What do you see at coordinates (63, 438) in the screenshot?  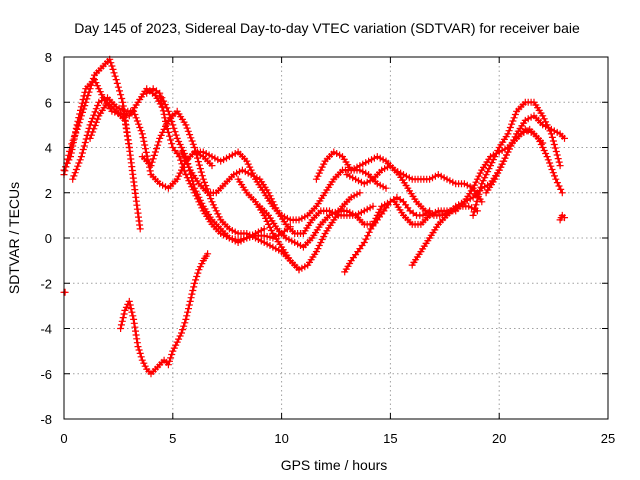 I see `x-tick-label: 0` at bounding box center [63, 438].